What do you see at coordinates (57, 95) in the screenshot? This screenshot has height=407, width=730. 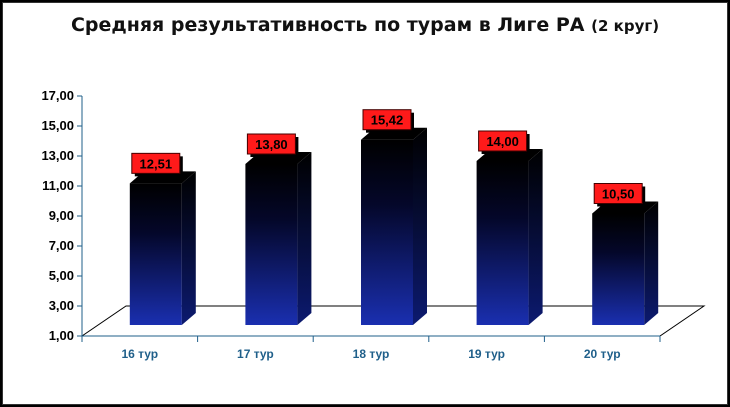 I see `y-tick-label: 17,00` at bounding box center [57, 95].